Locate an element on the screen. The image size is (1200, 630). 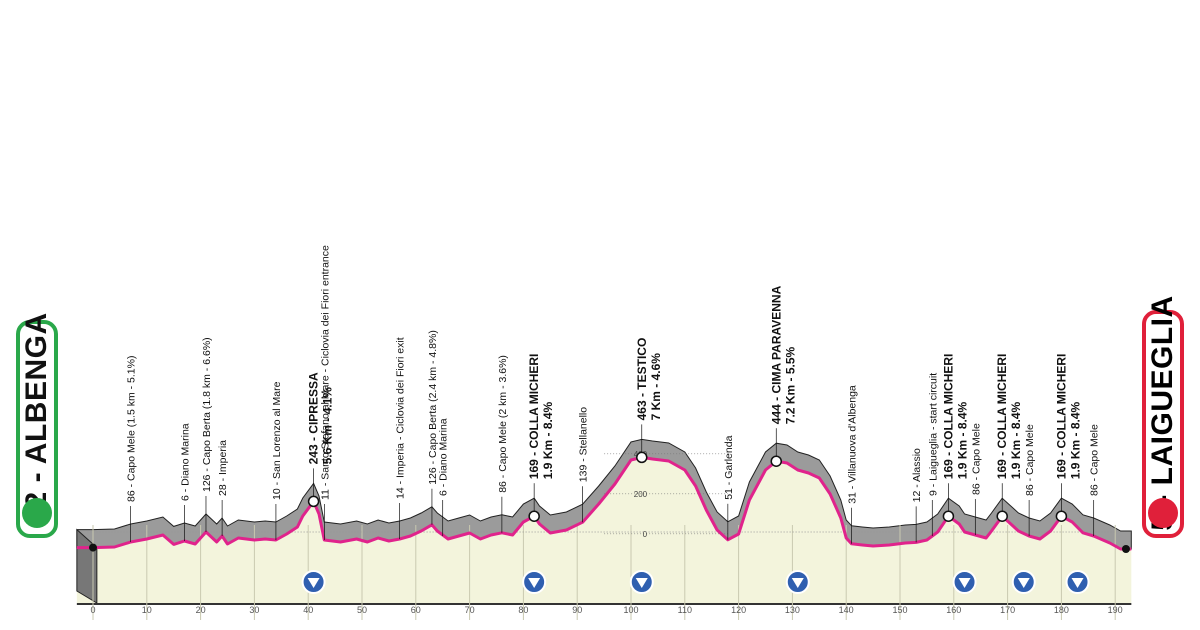
km-tick-label: 10 is located at coordinates (147, 610).